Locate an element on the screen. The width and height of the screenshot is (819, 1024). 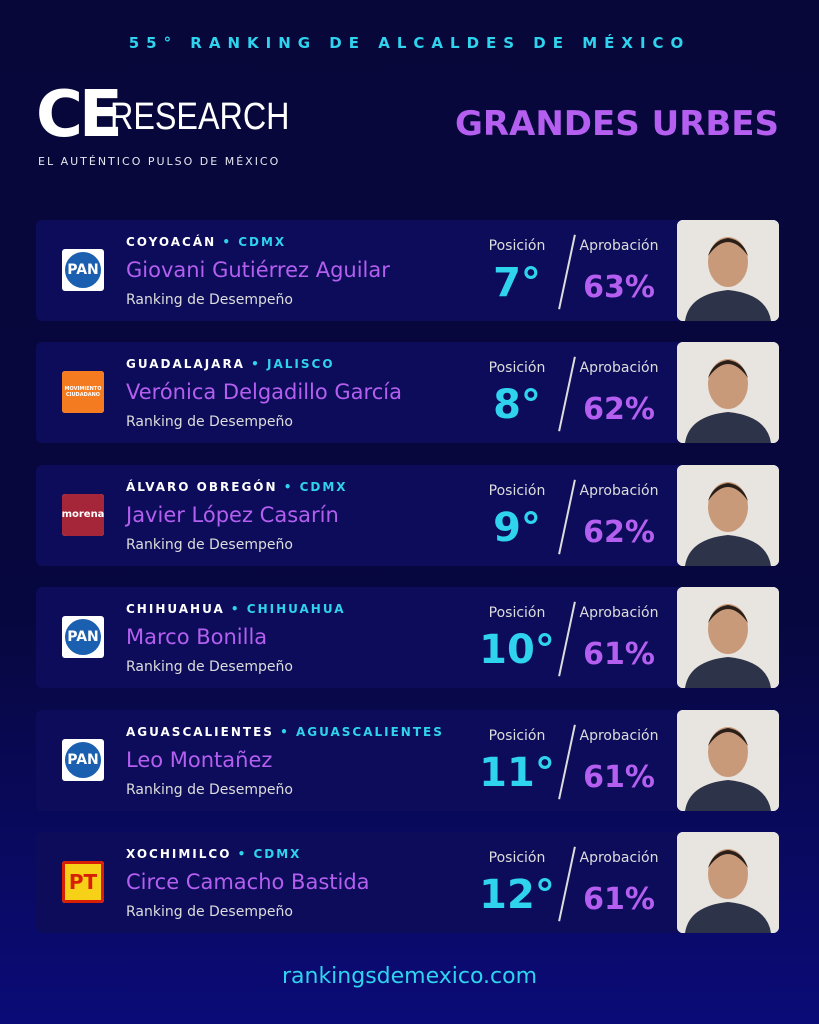
mayor-name: Verónica Delgadillo García is located at coordinates (264, 392).